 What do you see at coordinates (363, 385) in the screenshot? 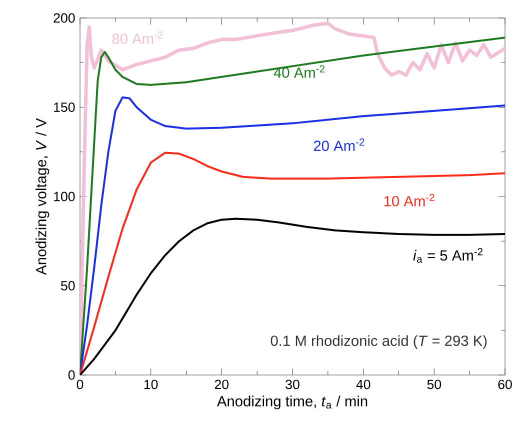
I see `x-tick-label: 40` at bounding box center [363, 385].